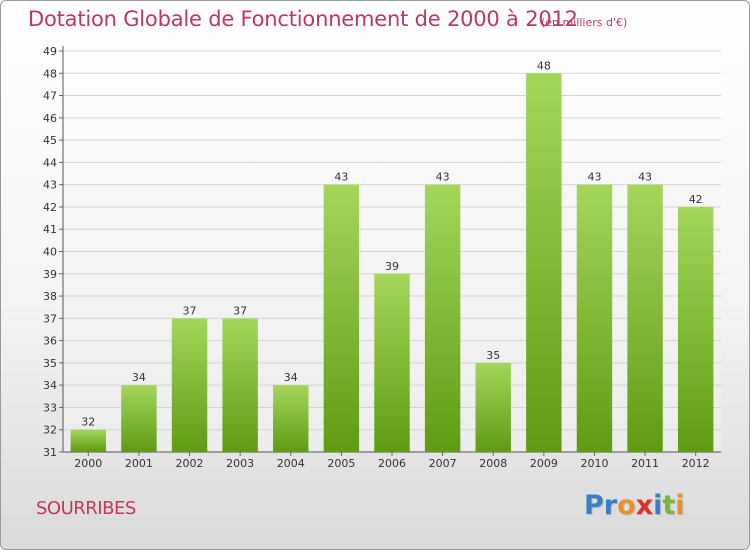 Image resolution: width=750 pixels, height=550 pixels. Describe the element at coordinates (594, 463) in the screenshot. I see `x-tick-label: 2010` at that location.